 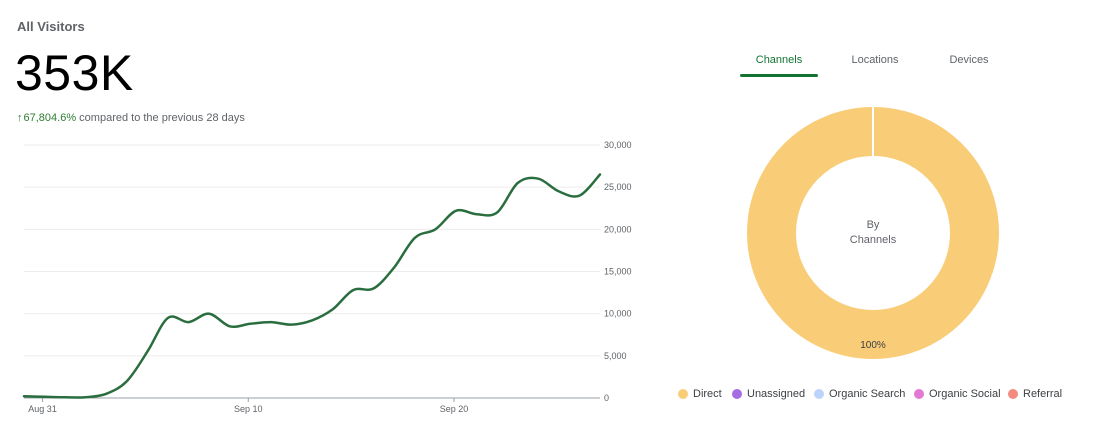 What do you see at coordinates (618, 145) in the screenshot?
I see `y-tick-label: 30,000` at bounding box center [618, 145].